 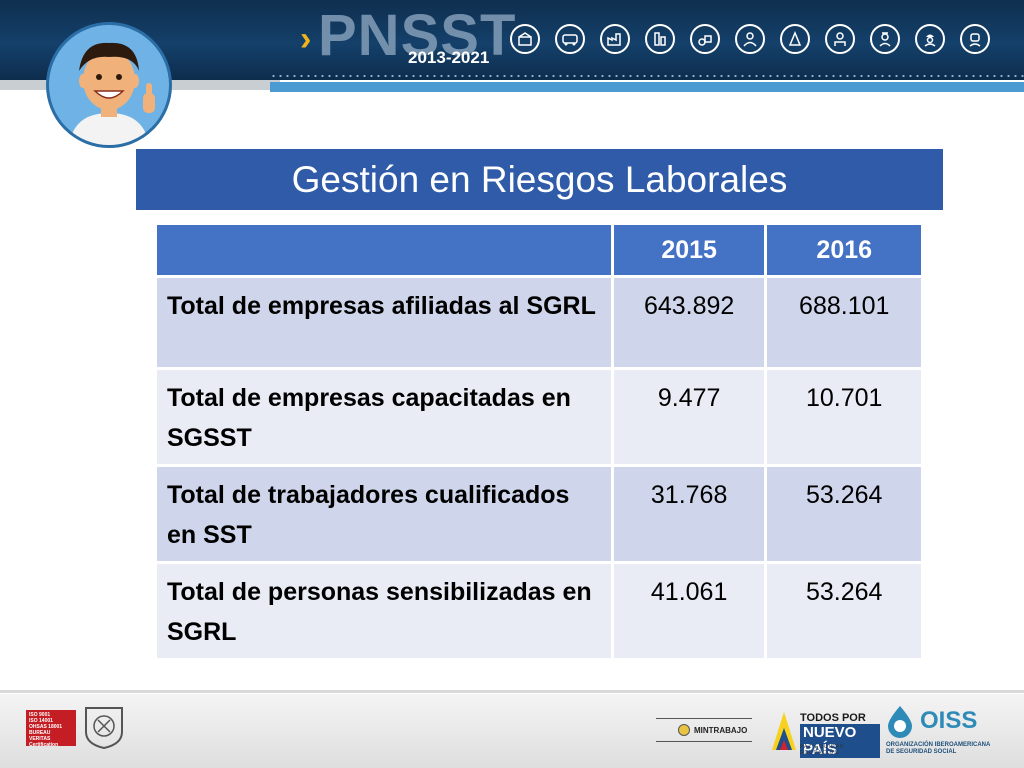 I want to click on transport-icon, so click(x=570, y=39).